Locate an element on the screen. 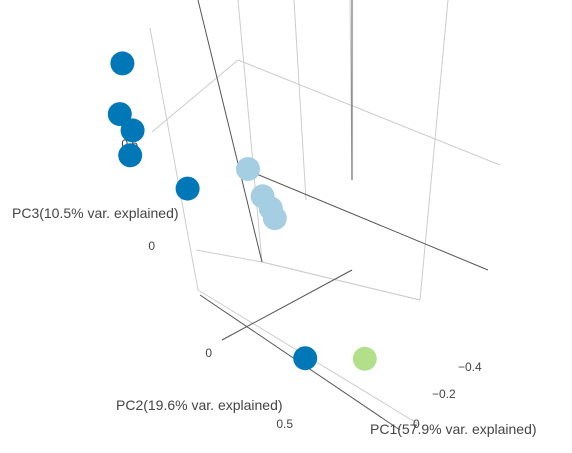  y-tick-label: 0.5 is located at coordinates (284, 424).